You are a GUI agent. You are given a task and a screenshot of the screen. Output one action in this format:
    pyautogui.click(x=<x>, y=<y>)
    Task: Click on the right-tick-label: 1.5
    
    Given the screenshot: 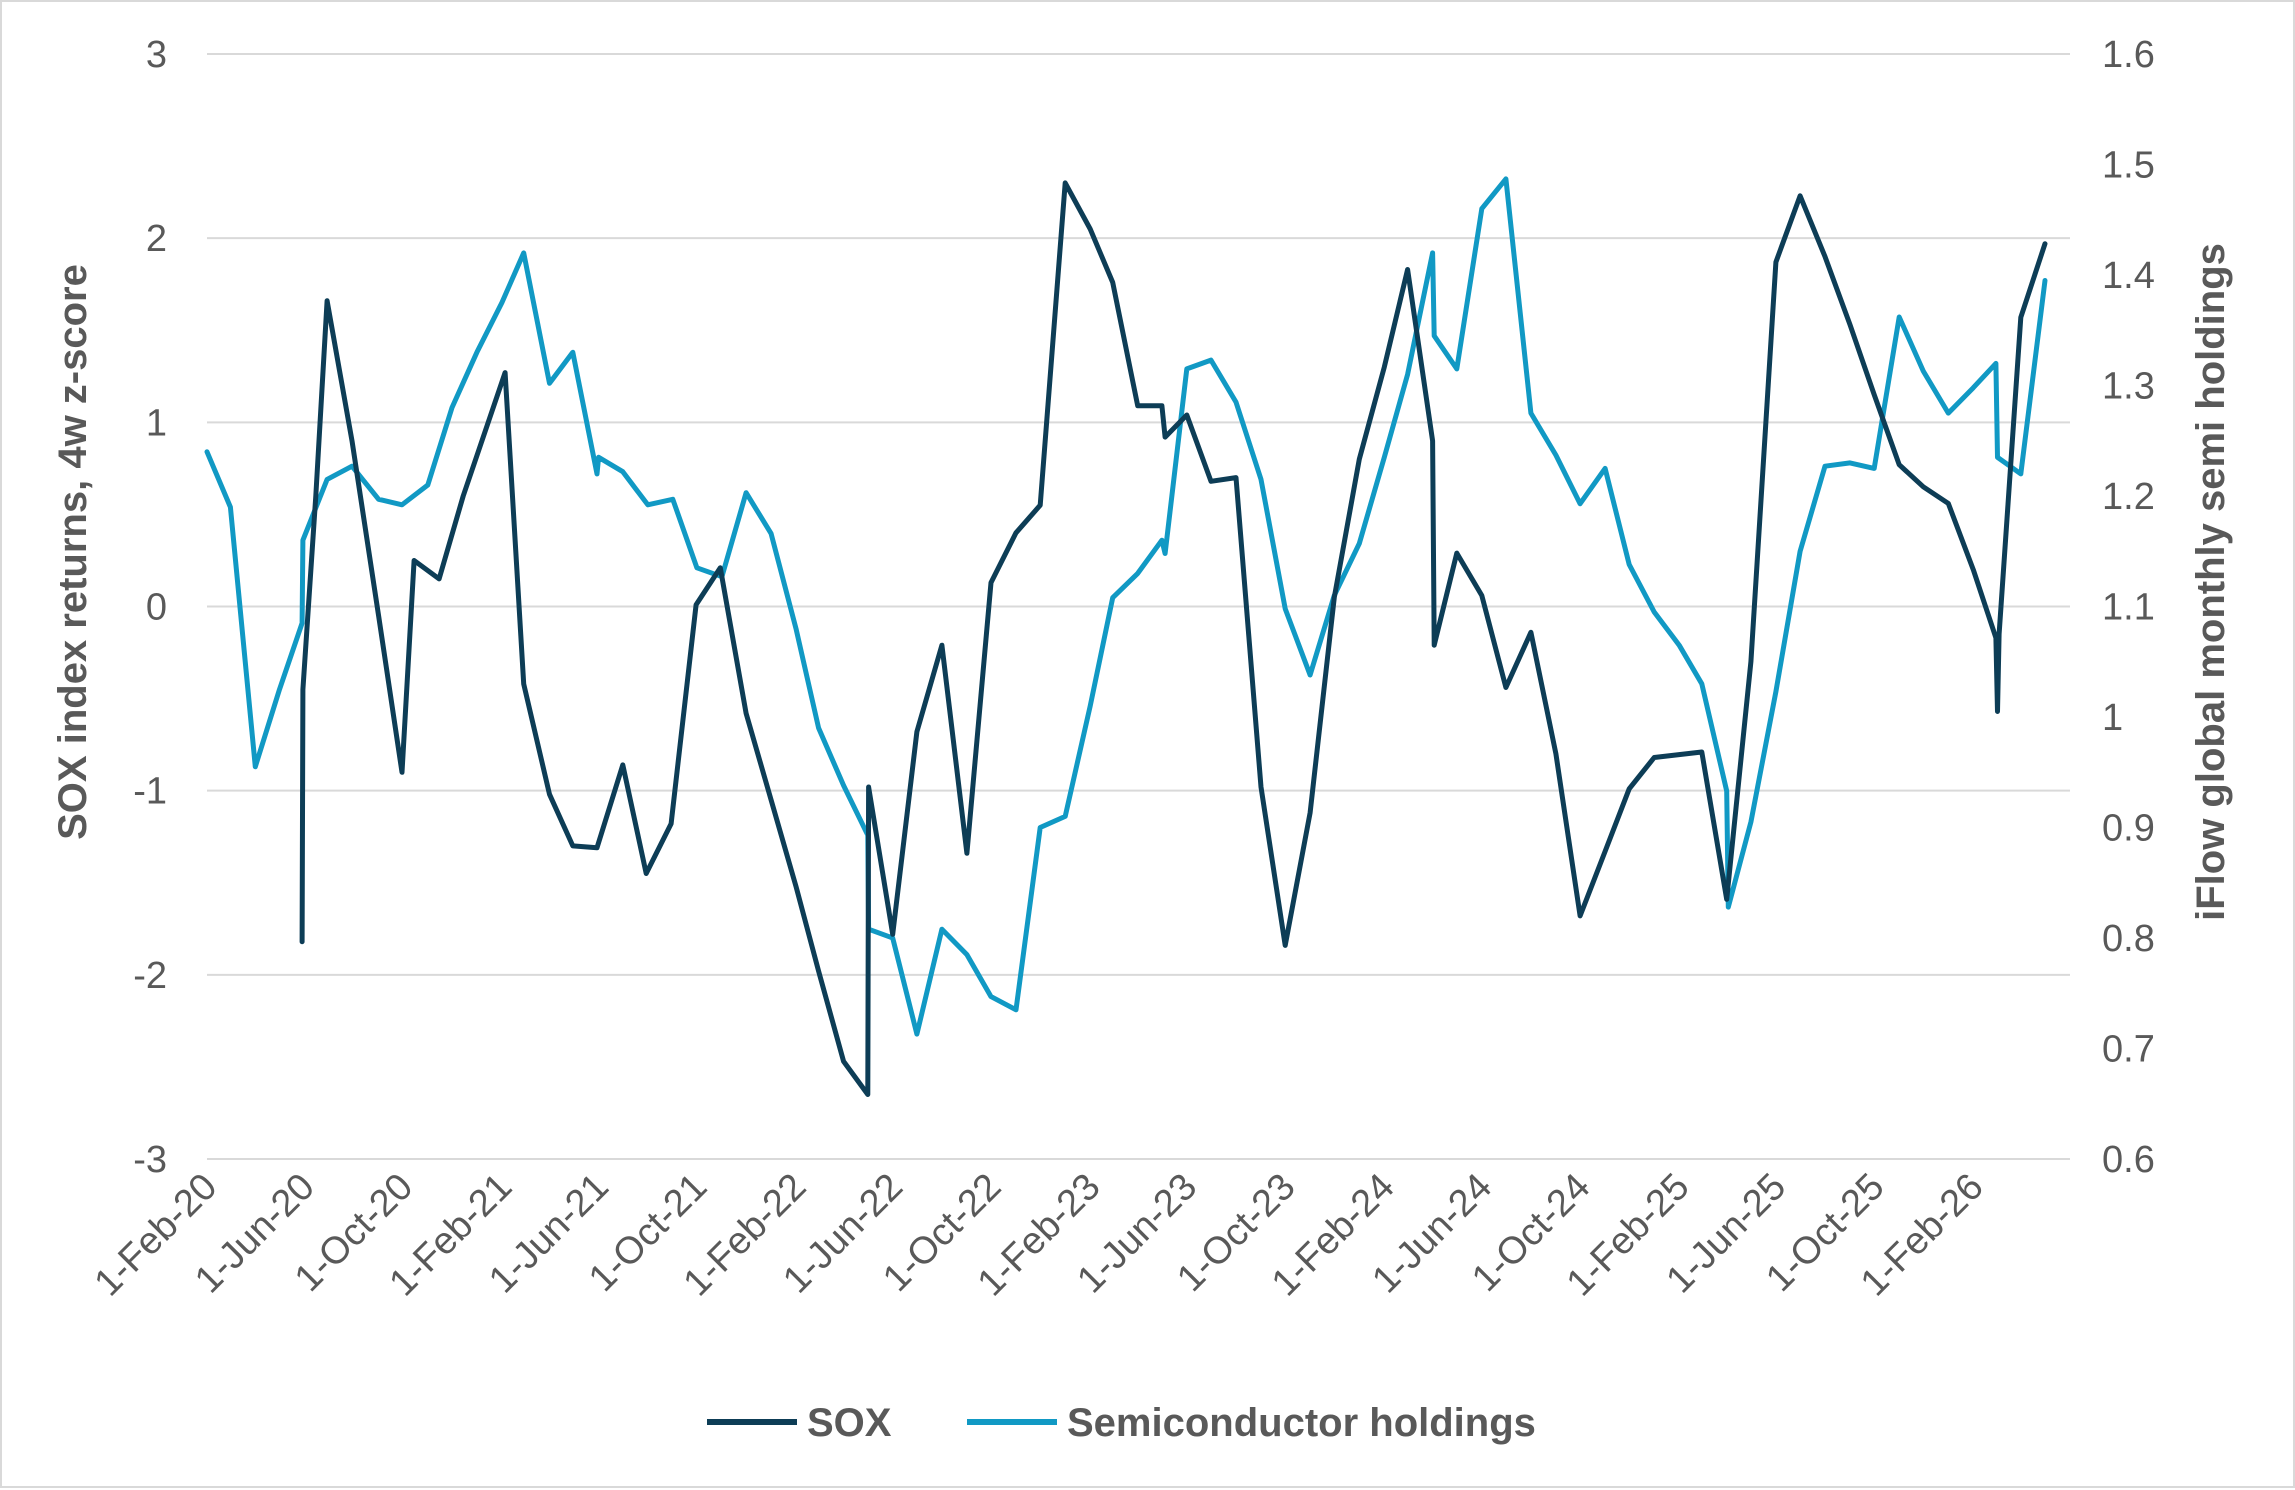 What is the action you would take?
    pyautogui.click(x=2128, y=166)
    